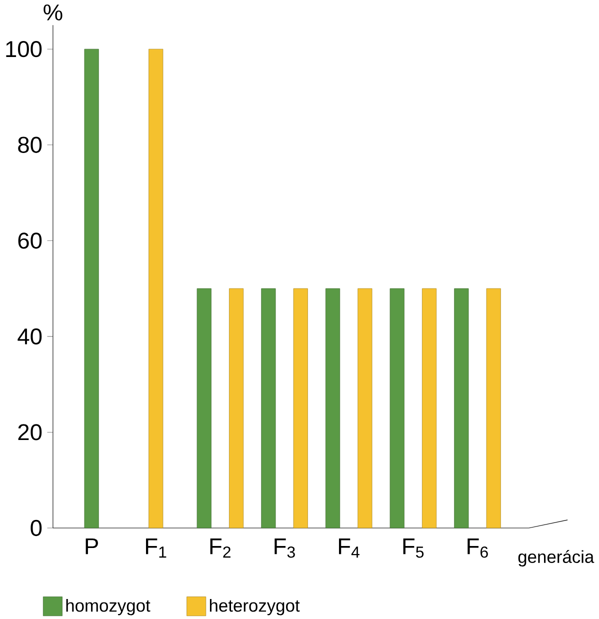  I want to click on x-tick-label: P, so click(92, 546).